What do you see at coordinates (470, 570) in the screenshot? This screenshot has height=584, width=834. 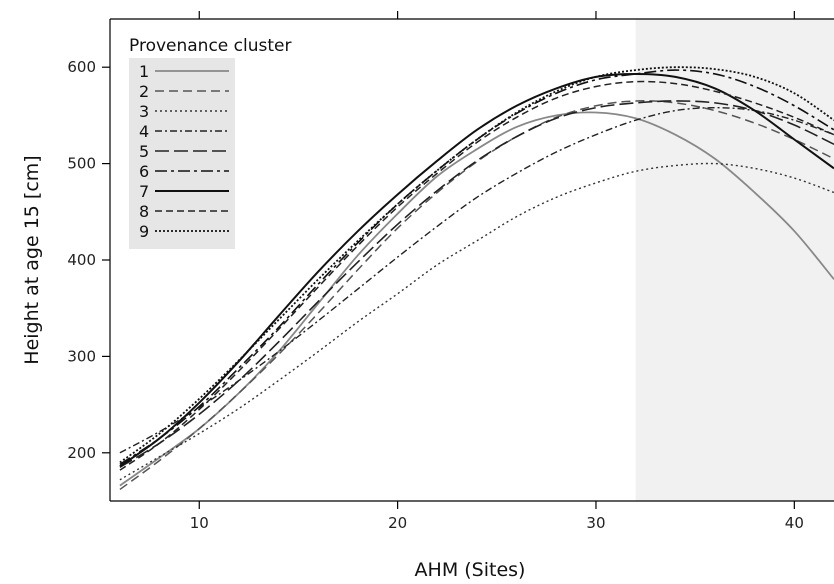 I see `x-axis-title: AHM (Sites)` at bounding box center [470, 570].